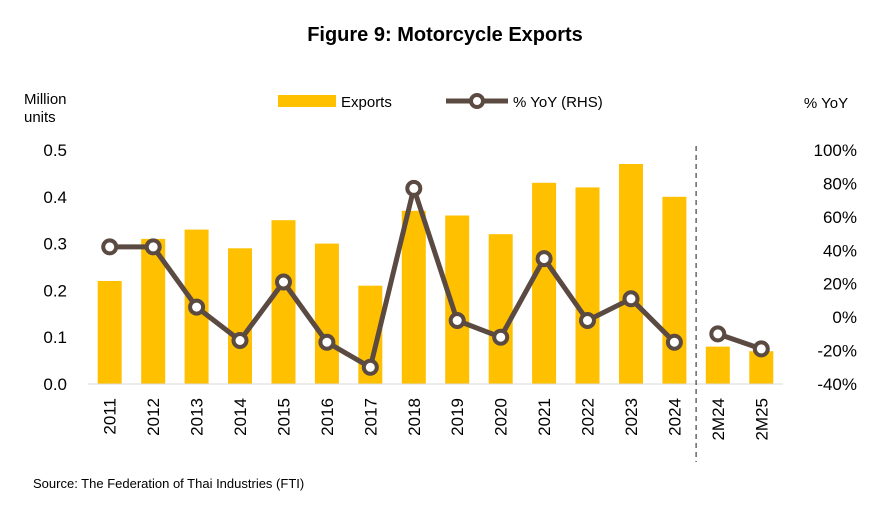 The width and height of the screenshot is (870, 508). What do you see at coordinates (840, 183) in the screenshot?
I see `right-tick-label: 80%` at bounding box center [840, 183].